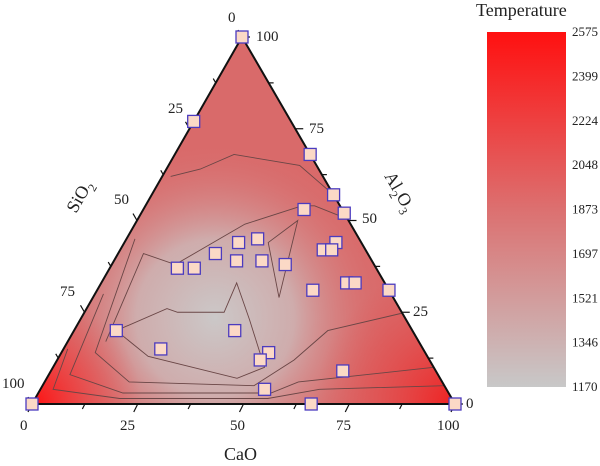  Describe the element at coordinates (585, 342) in the screenshot. I see `colorbar-tick-label: 1346` at that location.